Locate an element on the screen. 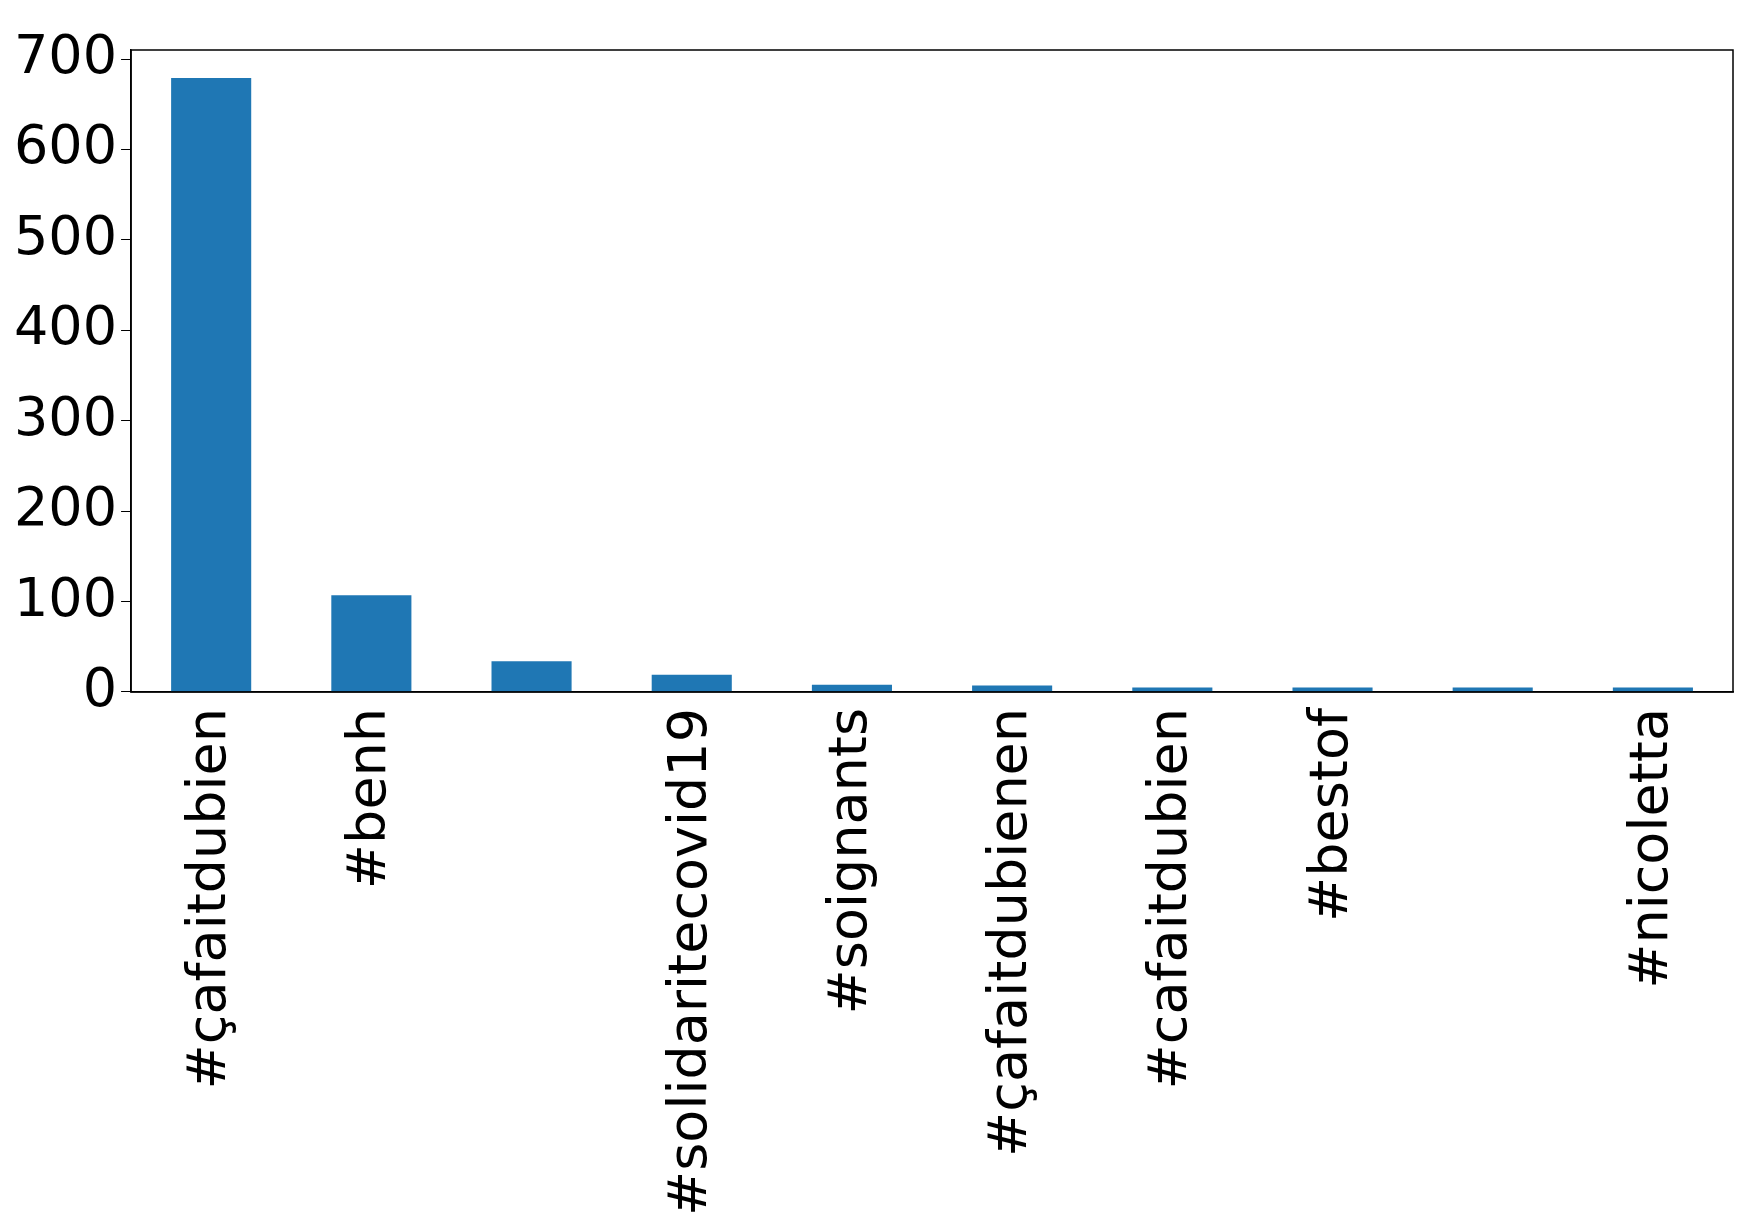 The height and width of the screenshot is (1232, 1759). x-tick-label: #benh is located at coordinates (367, 798).